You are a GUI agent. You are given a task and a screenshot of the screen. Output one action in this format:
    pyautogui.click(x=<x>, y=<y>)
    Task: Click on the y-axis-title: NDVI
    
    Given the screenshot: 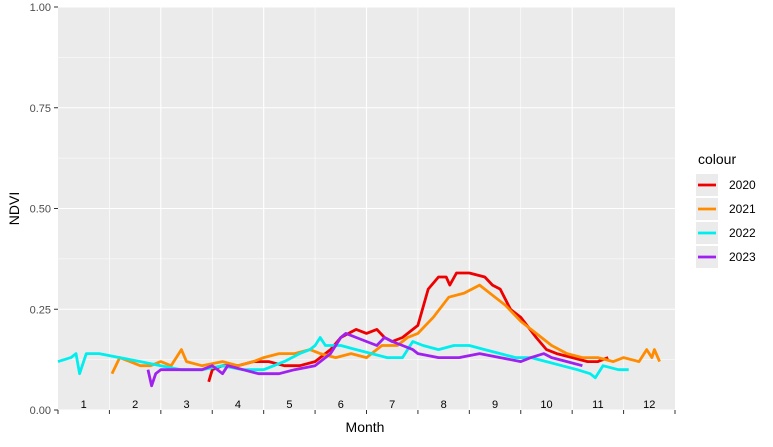 What is the action you would take?
    pyautogui.click(x=14, y=208)
    